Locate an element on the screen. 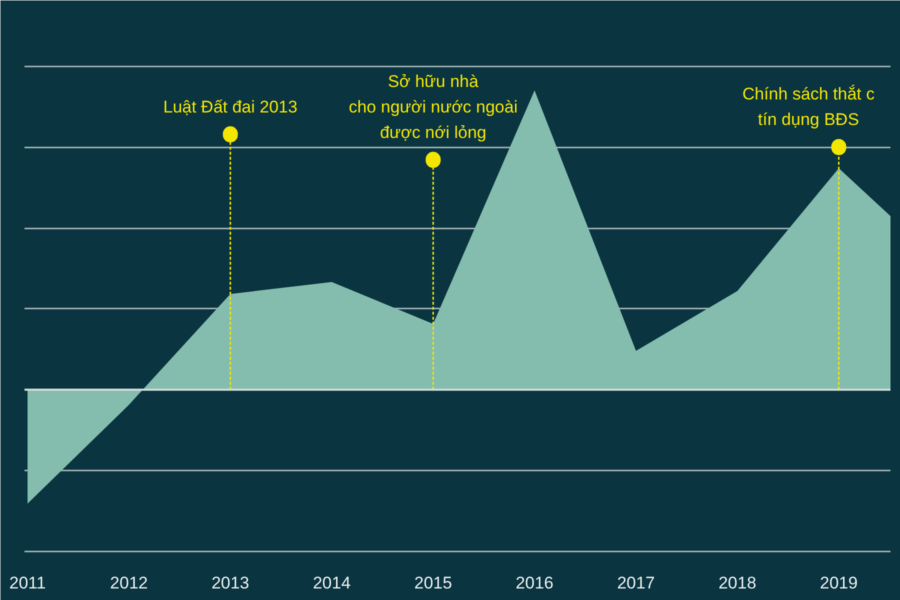 Image resolution: width=900 pixels, height=600 pixels. x-tick-label: 2013 is located at coordinates (230, 583).